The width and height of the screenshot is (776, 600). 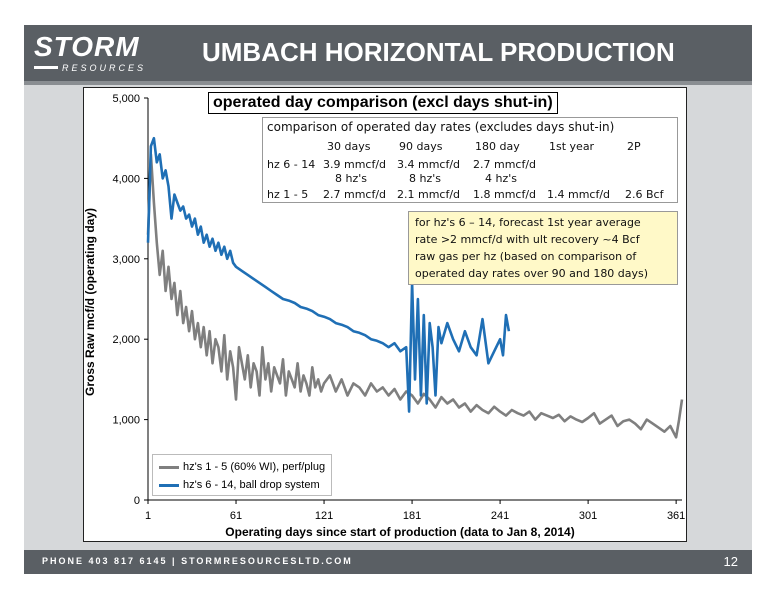 I want to click on y-tick-label: 1,000, so click(x=126, y=421).